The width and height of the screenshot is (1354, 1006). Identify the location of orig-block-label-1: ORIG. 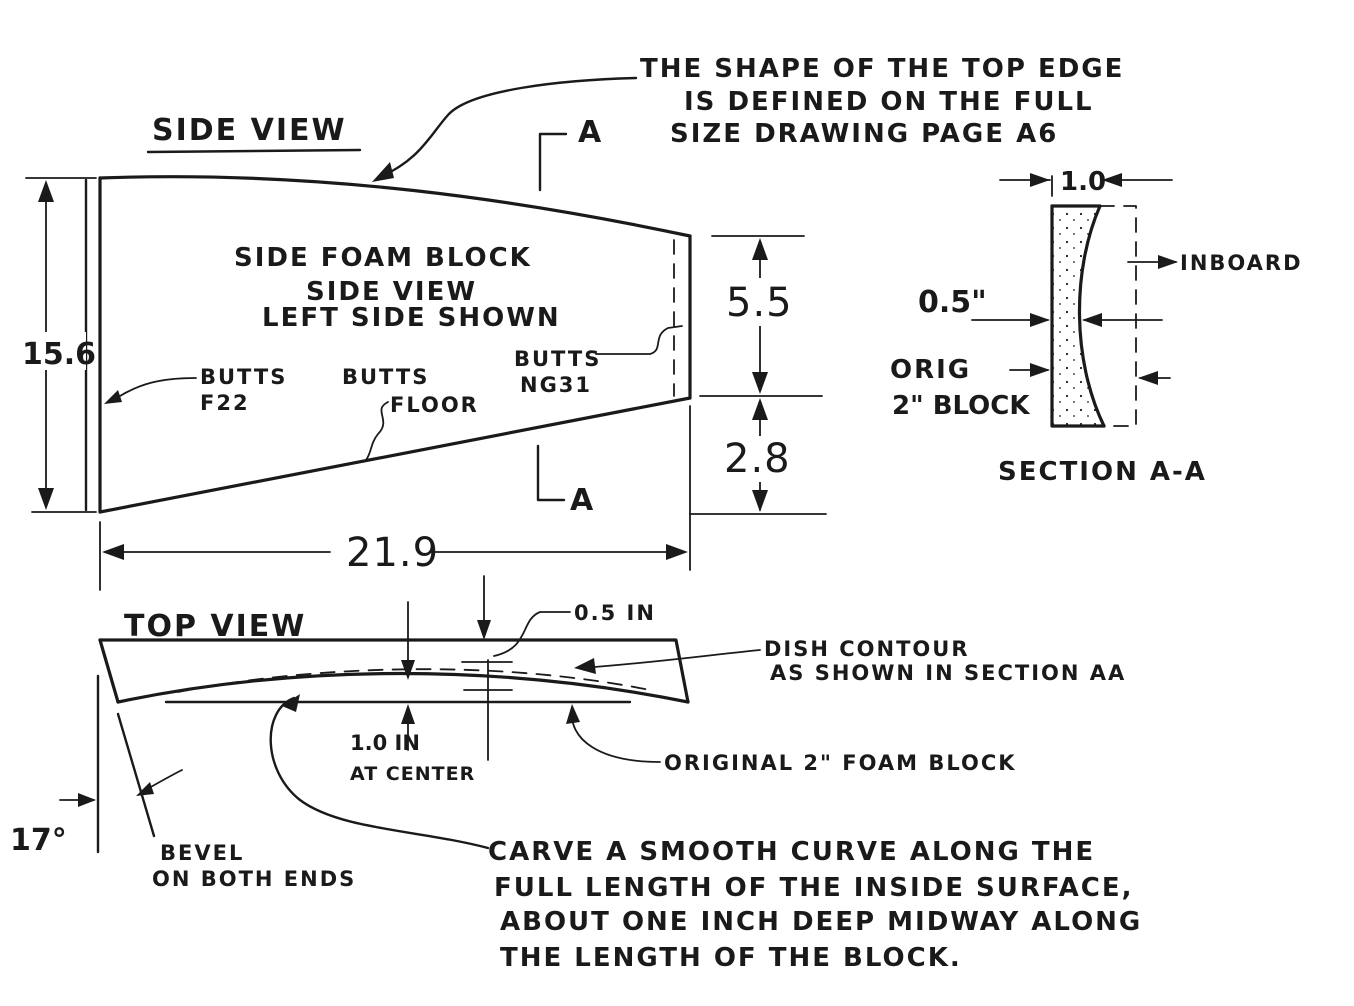
(930, 370).